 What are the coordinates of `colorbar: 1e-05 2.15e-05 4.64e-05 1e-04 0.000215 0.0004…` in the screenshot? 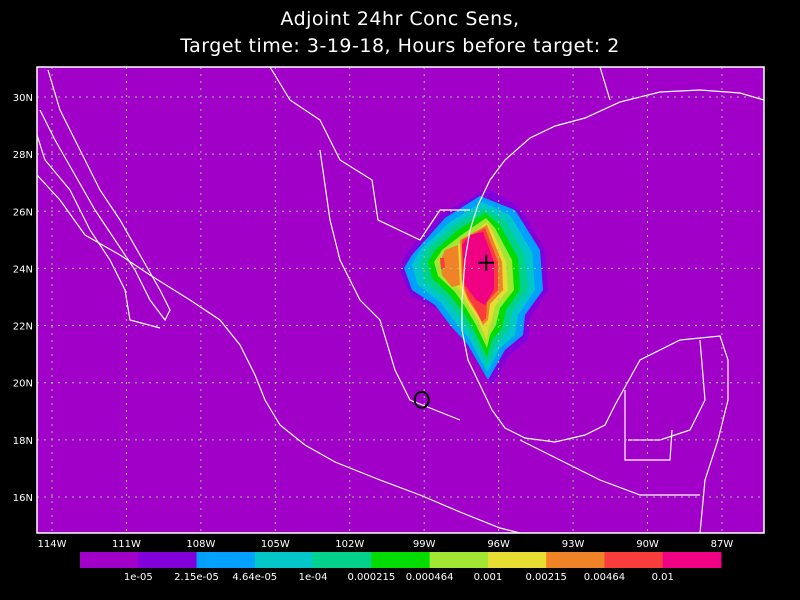 It's located at (401, 567).